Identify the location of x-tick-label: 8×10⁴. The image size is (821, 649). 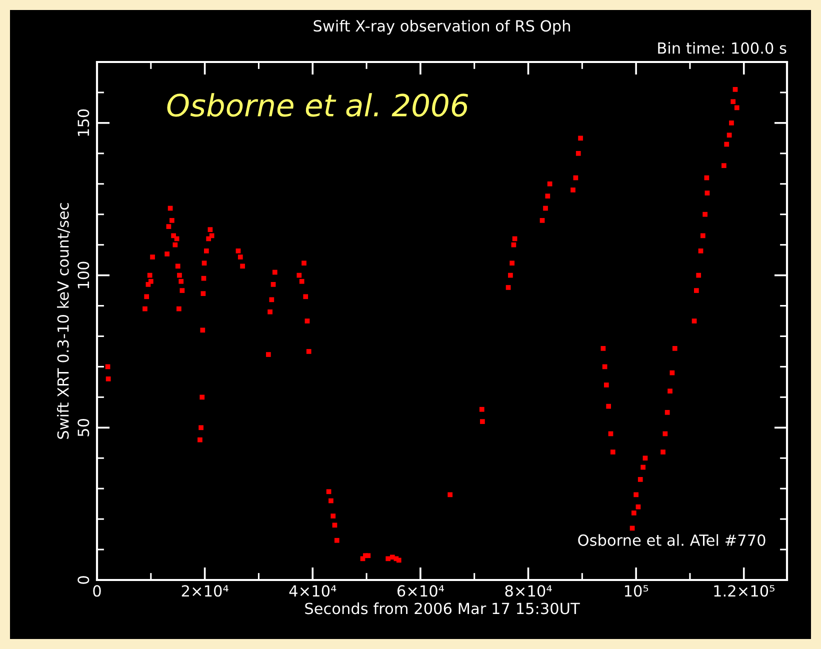
(528, 591).